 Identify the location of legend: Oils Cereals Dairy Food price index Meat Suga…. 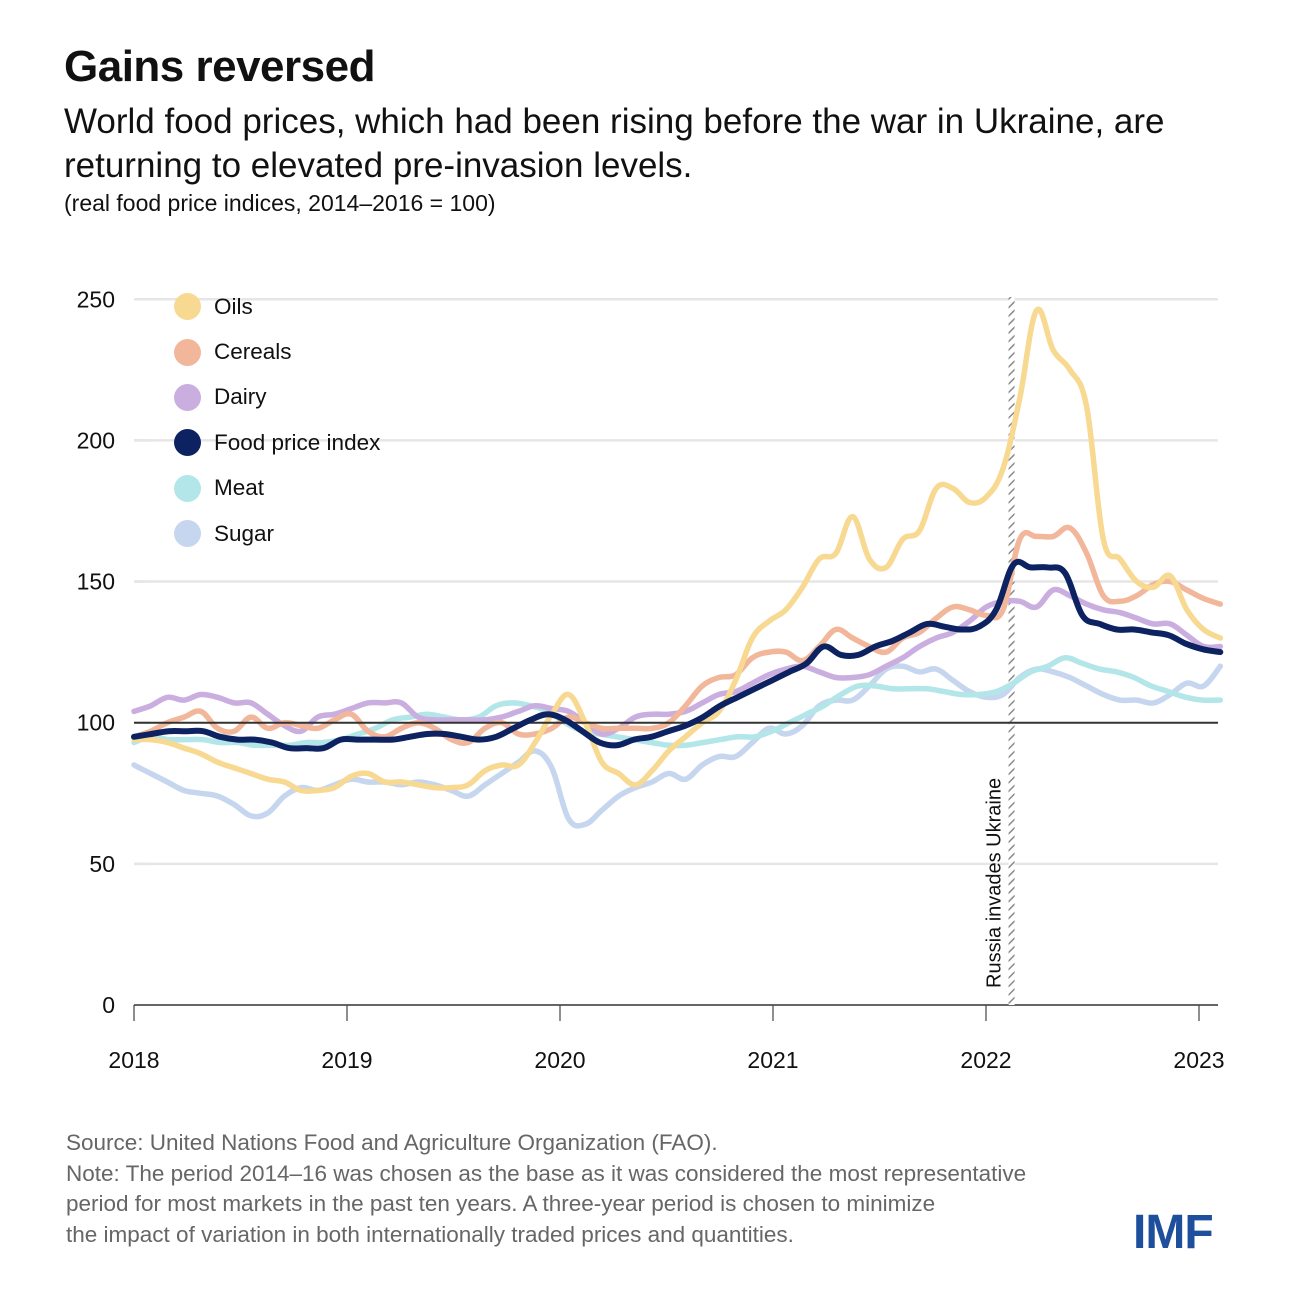
(277, 420).